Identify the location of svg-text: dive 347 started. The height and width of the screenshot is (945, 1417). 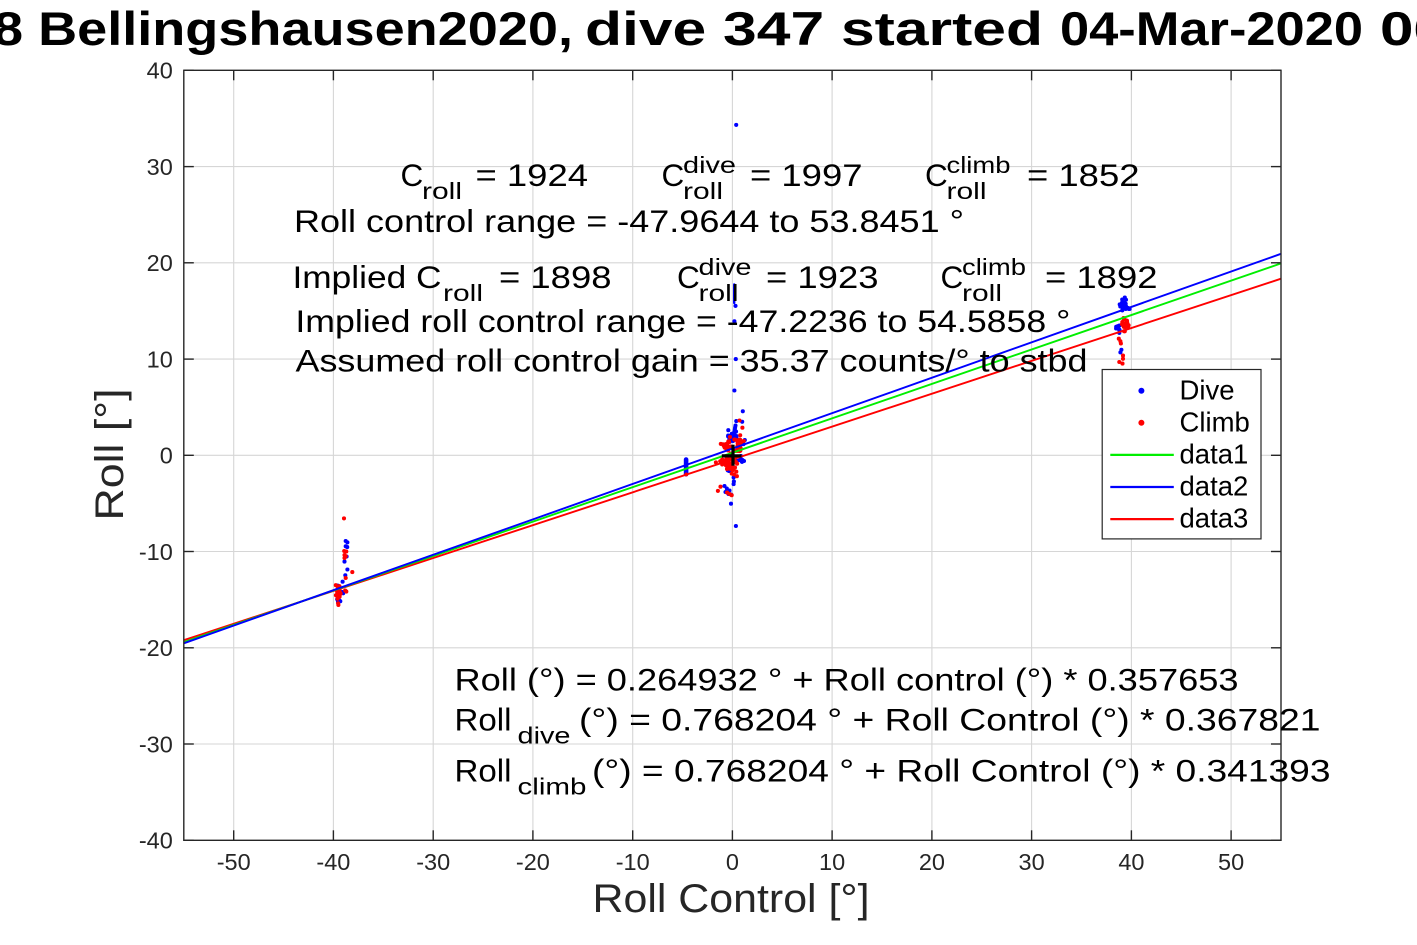
(814, 28).